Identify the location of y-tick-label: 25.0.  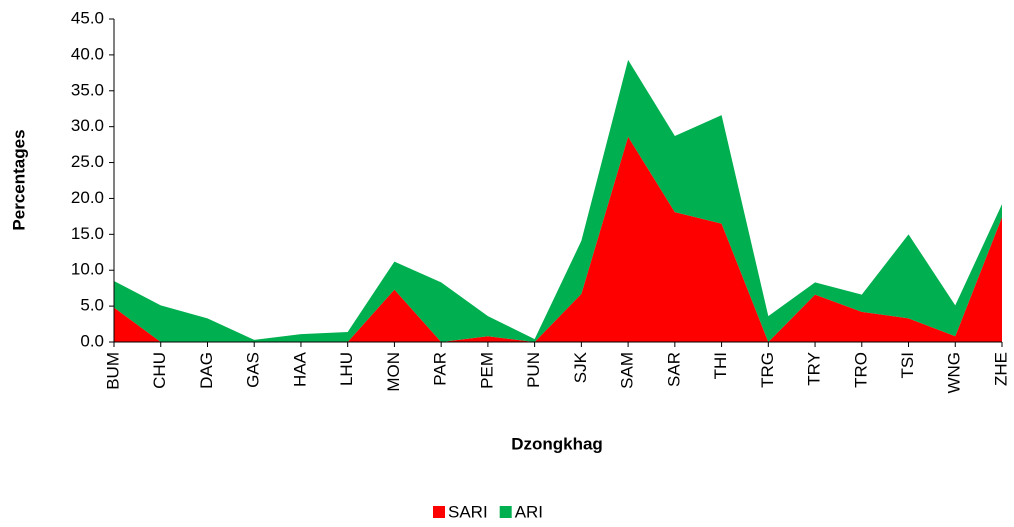
(87, 161).